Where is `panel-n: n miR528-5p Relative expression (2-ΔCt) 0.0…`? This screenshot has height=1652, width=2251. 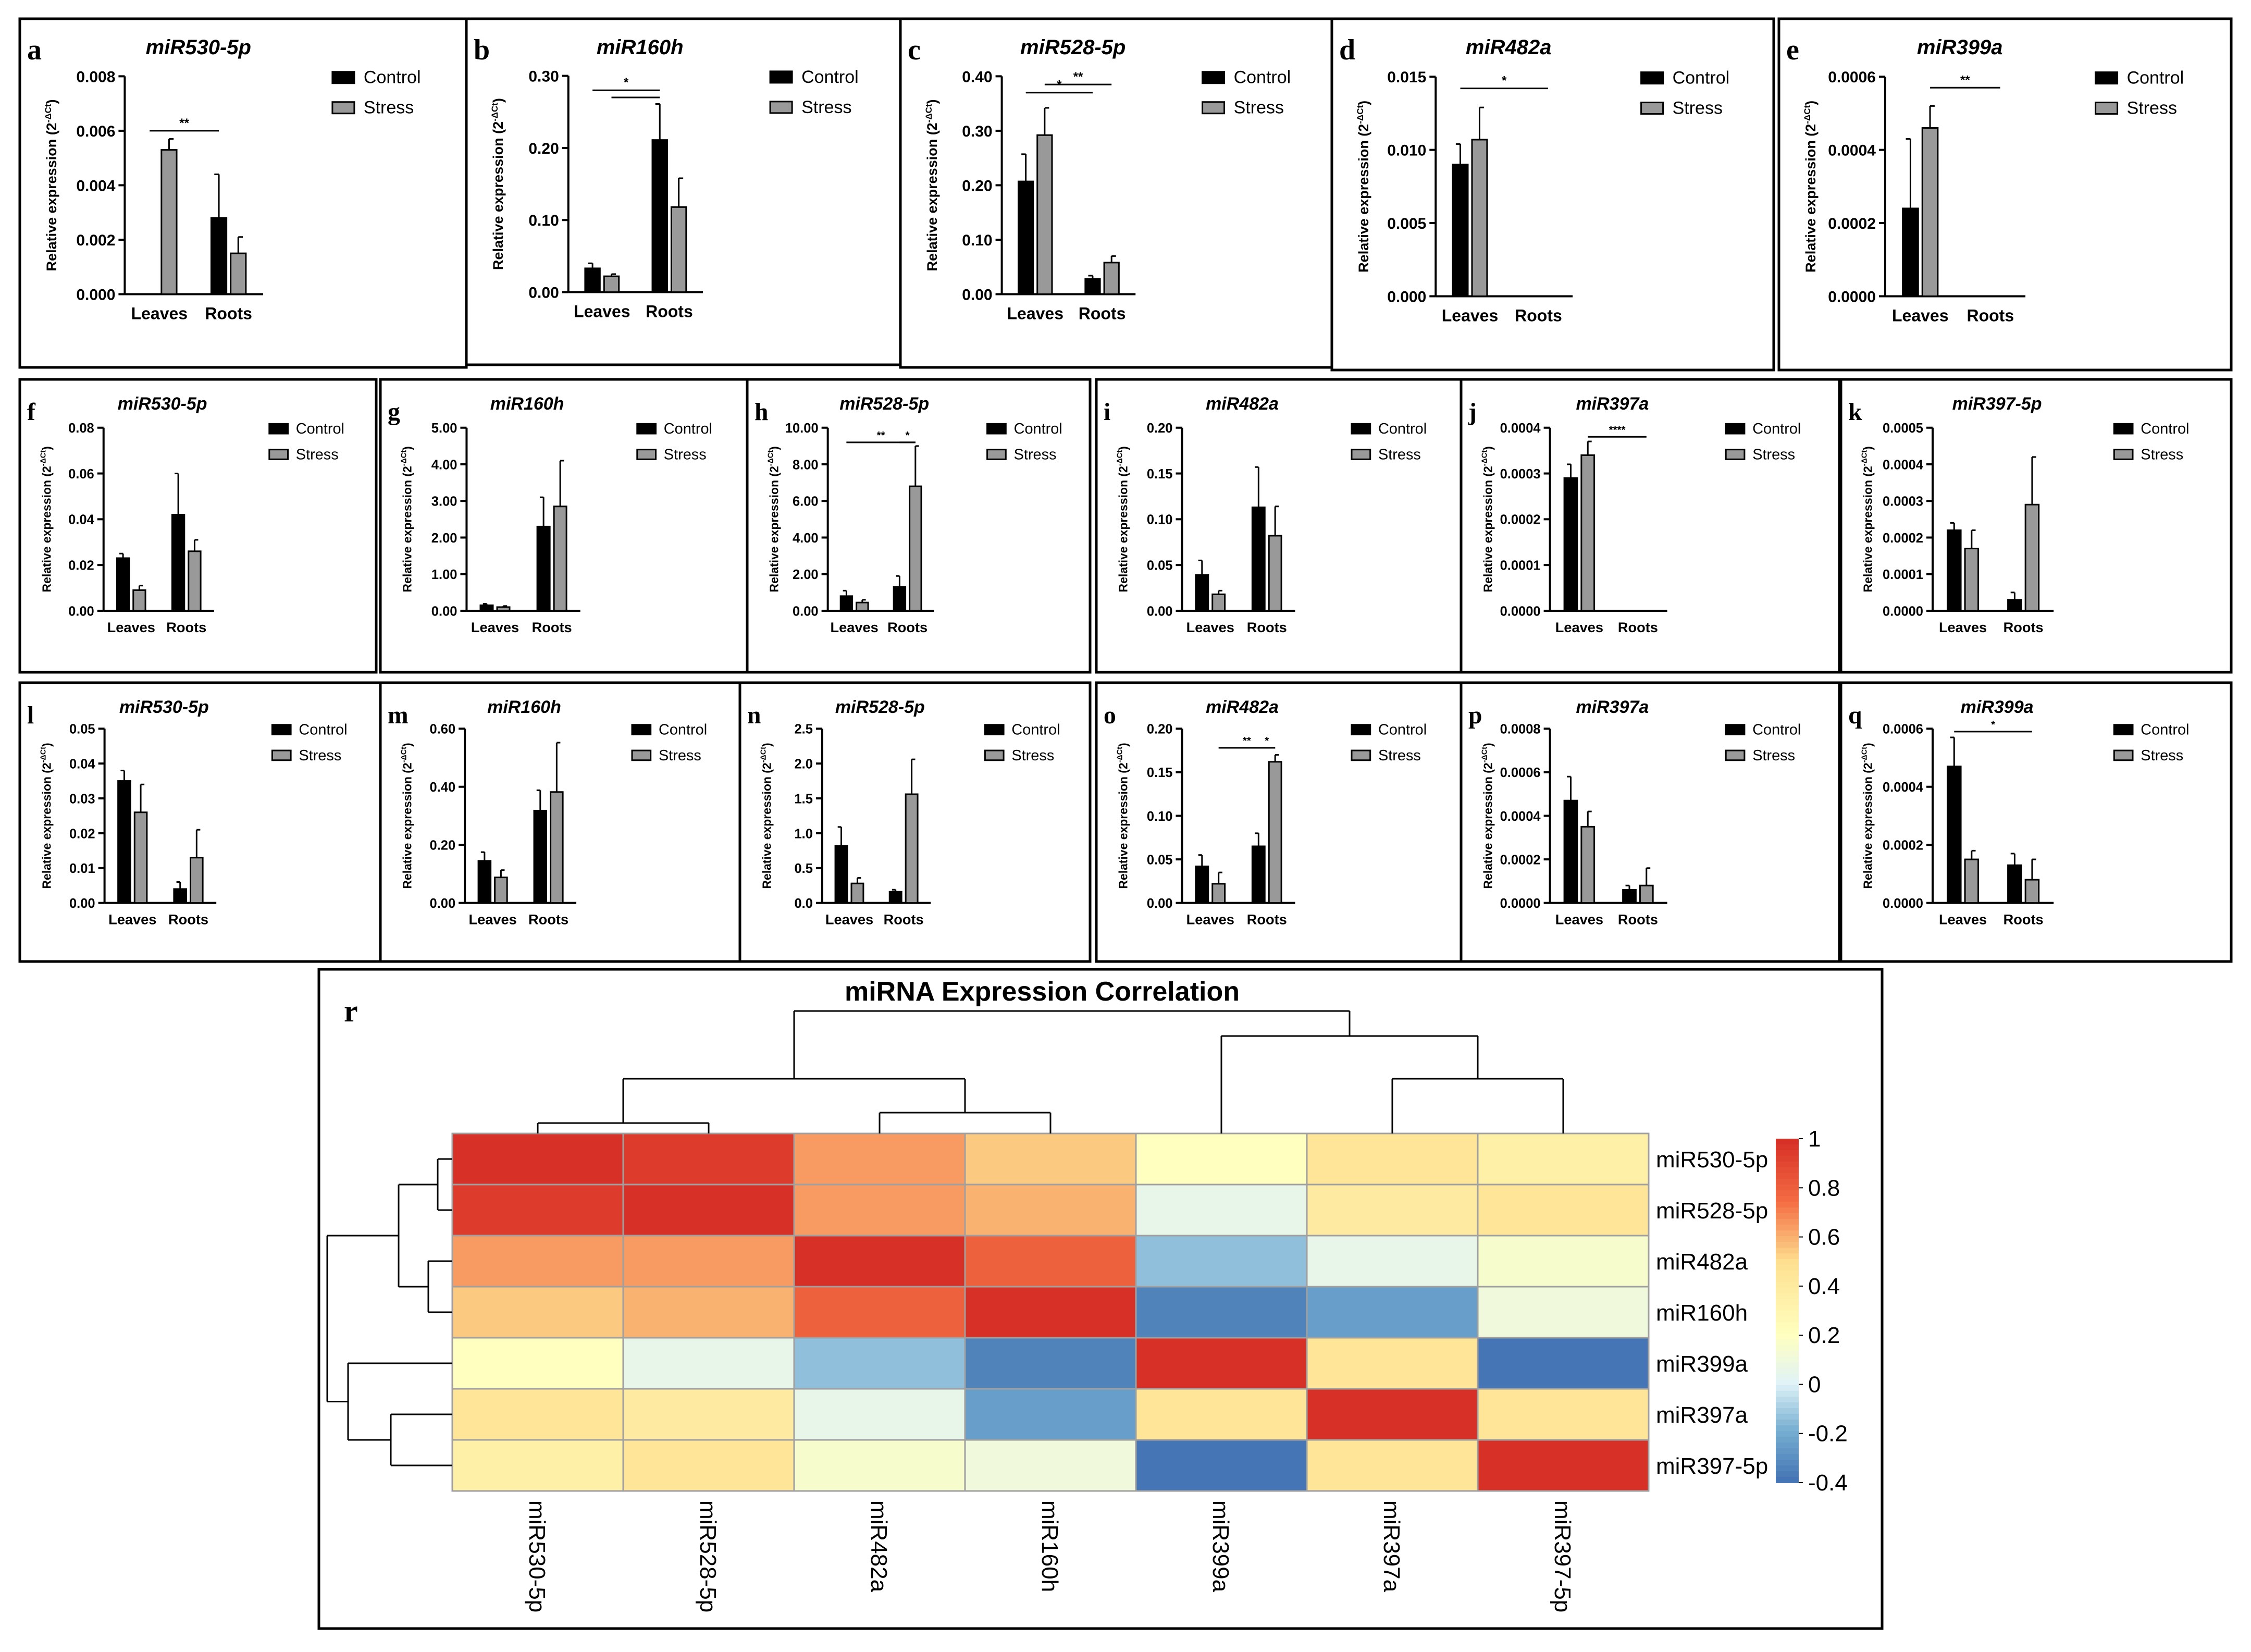 panel-n: n miR528-5p Relative expression (2-ΔCt) 0.0… is located at coordinates (915, 822).